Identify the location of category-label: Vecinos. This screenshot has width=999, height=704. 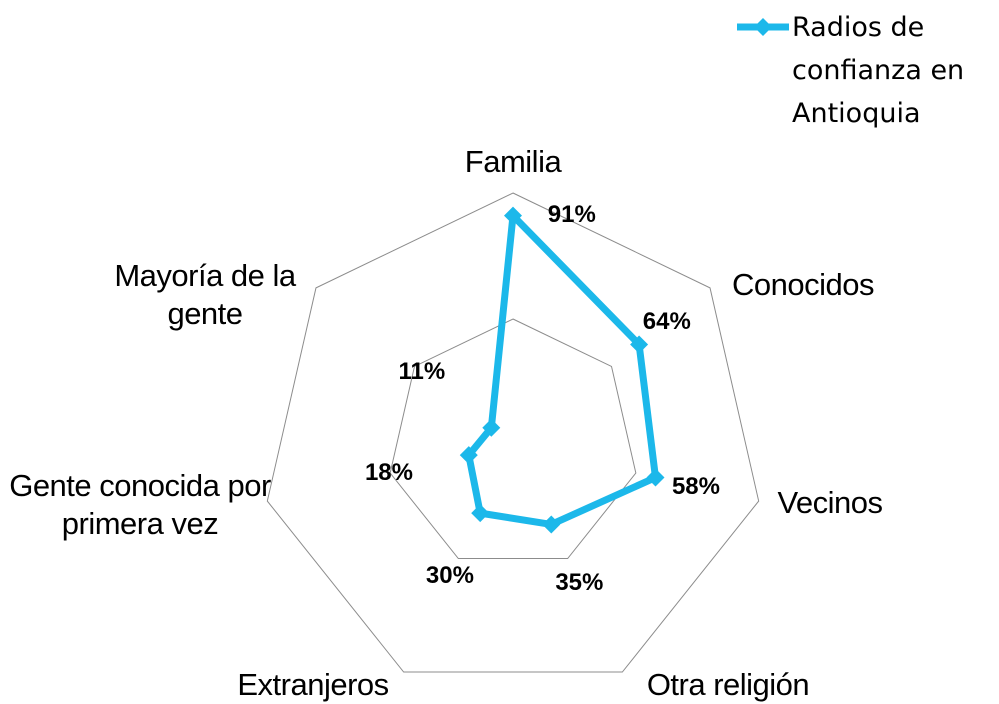
(830, 502).